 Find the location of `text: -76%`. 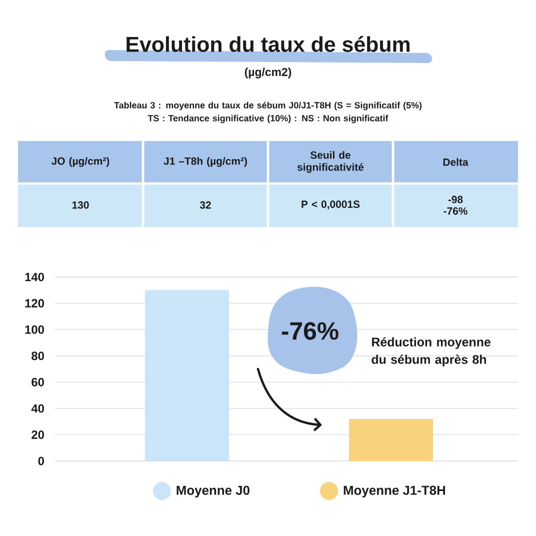

text: -76% is located at coordinates (456, 211).